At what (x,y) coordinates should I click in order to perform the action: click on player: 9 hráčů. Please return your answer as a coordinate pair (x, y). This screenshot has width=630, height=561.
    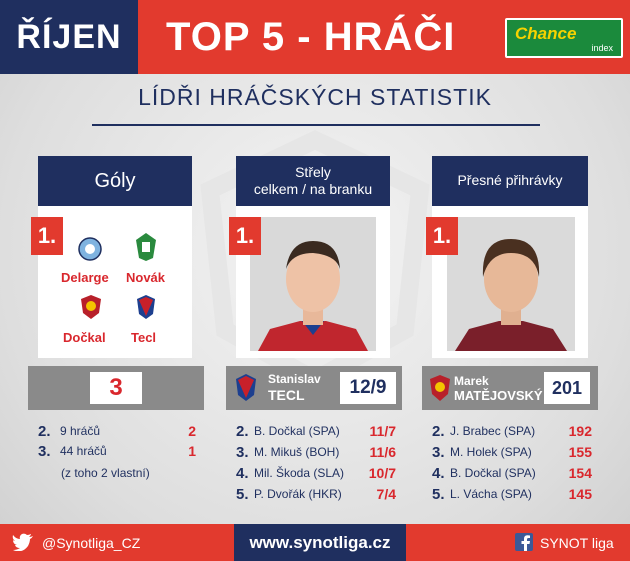
    Looking at the image, I should click on (80, 431).